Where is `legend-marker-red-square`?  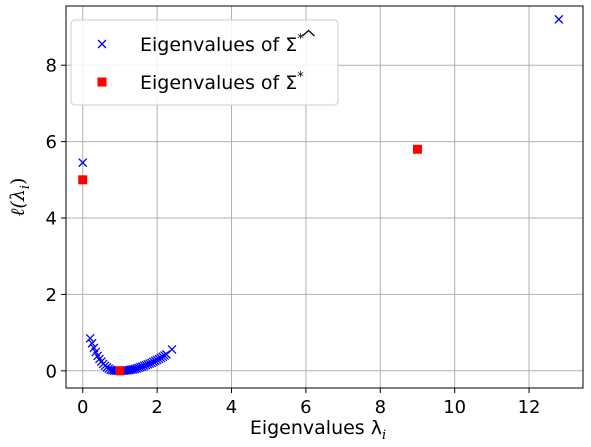
legend-marker-red-square is located at coordinates (102, 82).